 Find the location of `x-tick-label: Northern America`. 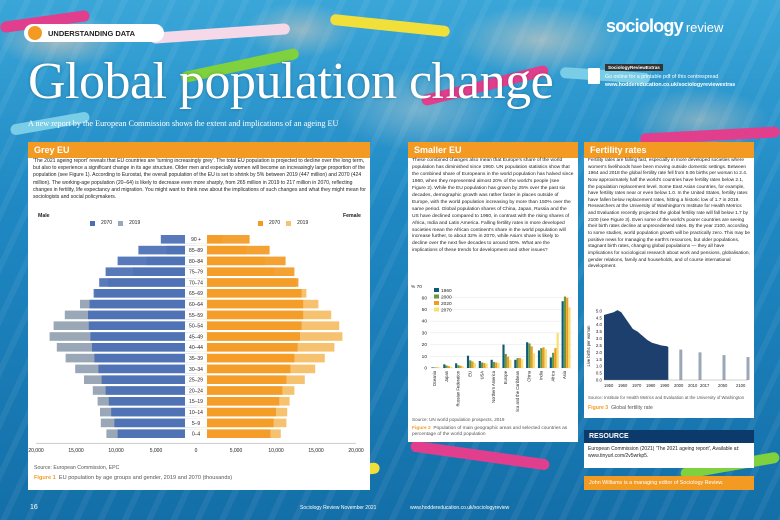

x-tick-label: Northern America is located at coordinates (493, 386).